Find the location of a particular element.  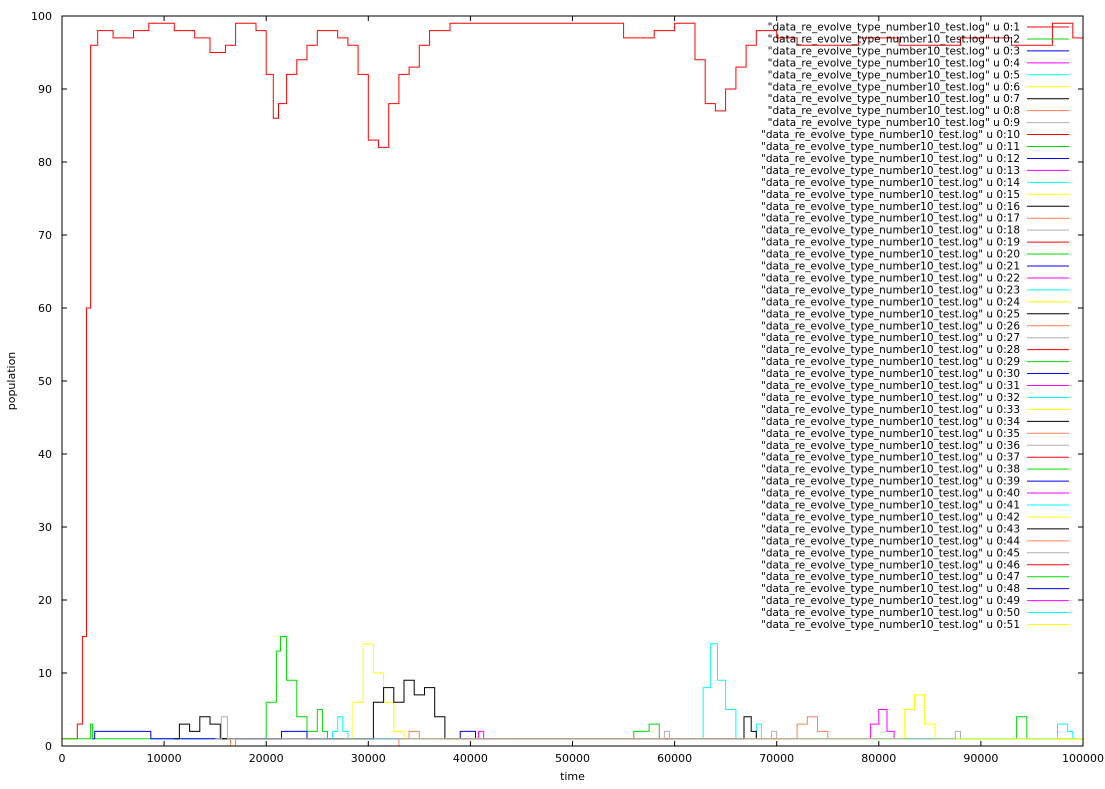

y-tick-label: 70 is located at coordinates (45, 235).